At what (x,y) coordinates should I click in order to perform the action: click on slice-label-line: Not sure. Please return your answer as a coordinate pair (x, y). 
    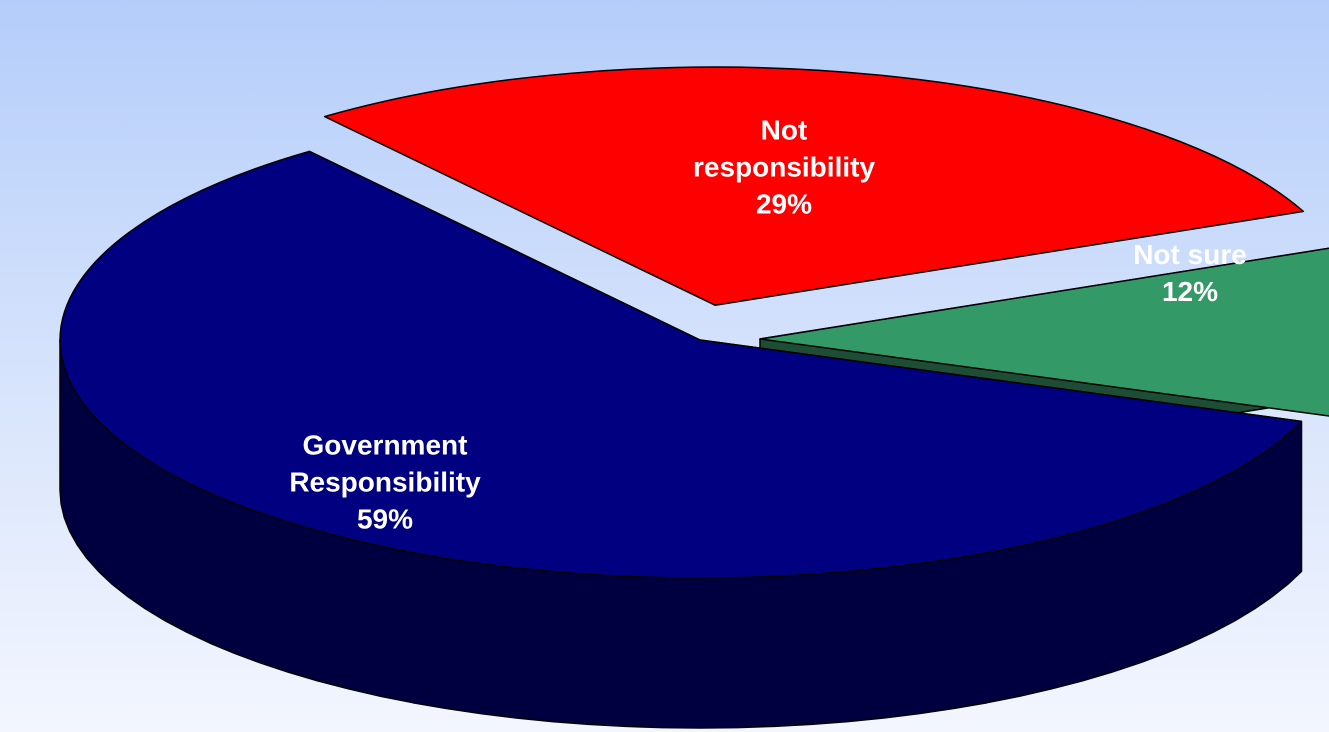
    Looking at the image, I should click on (1190, 254).